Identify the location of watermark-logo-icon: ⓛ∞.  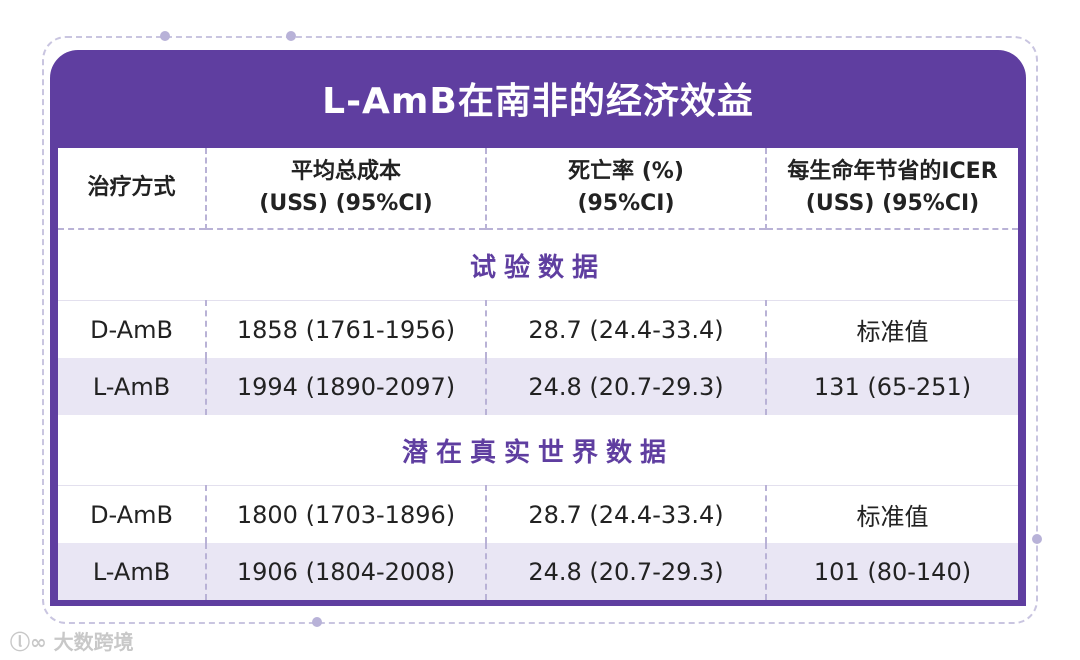
(32, 642).